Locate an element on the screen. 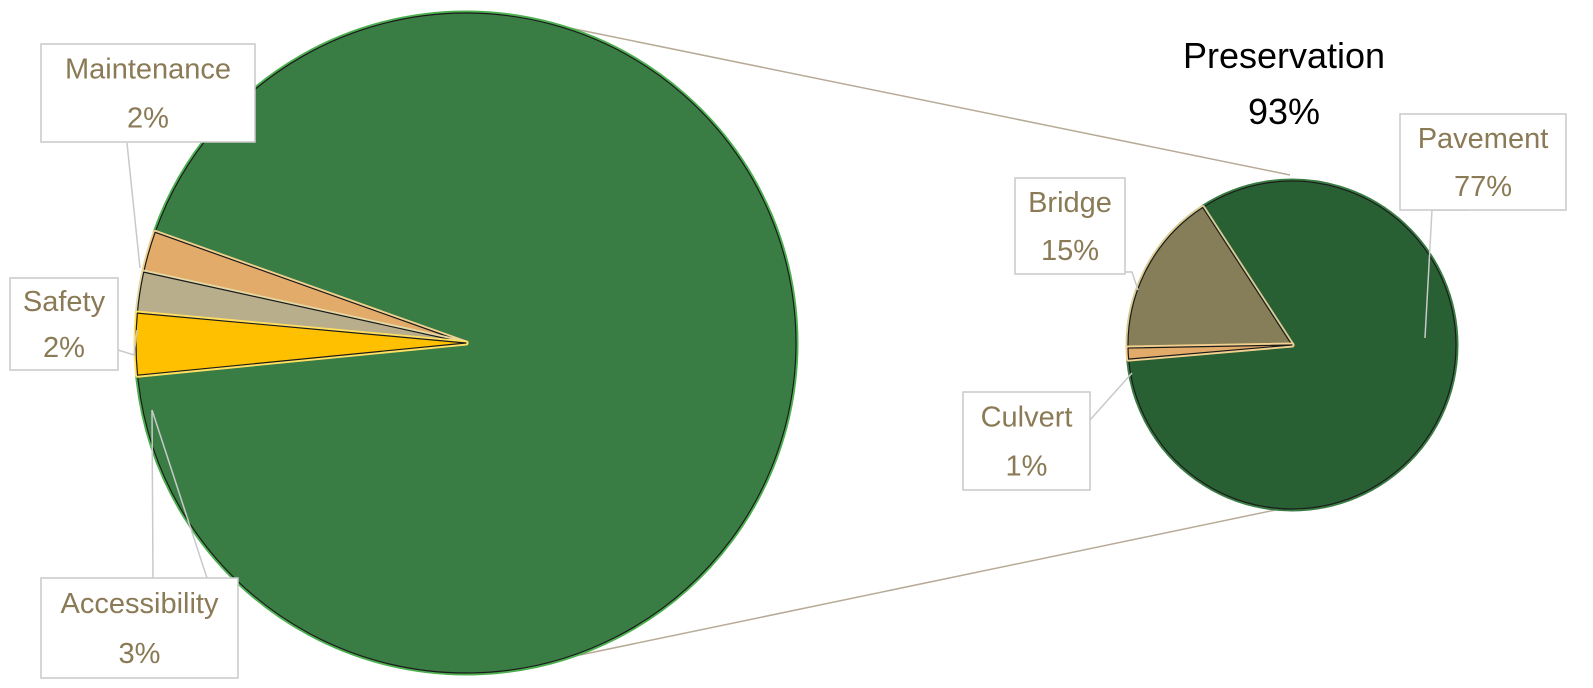 This screenshot has width=1593, height=688. slice-culvert is located at coordinates (1210, 352).